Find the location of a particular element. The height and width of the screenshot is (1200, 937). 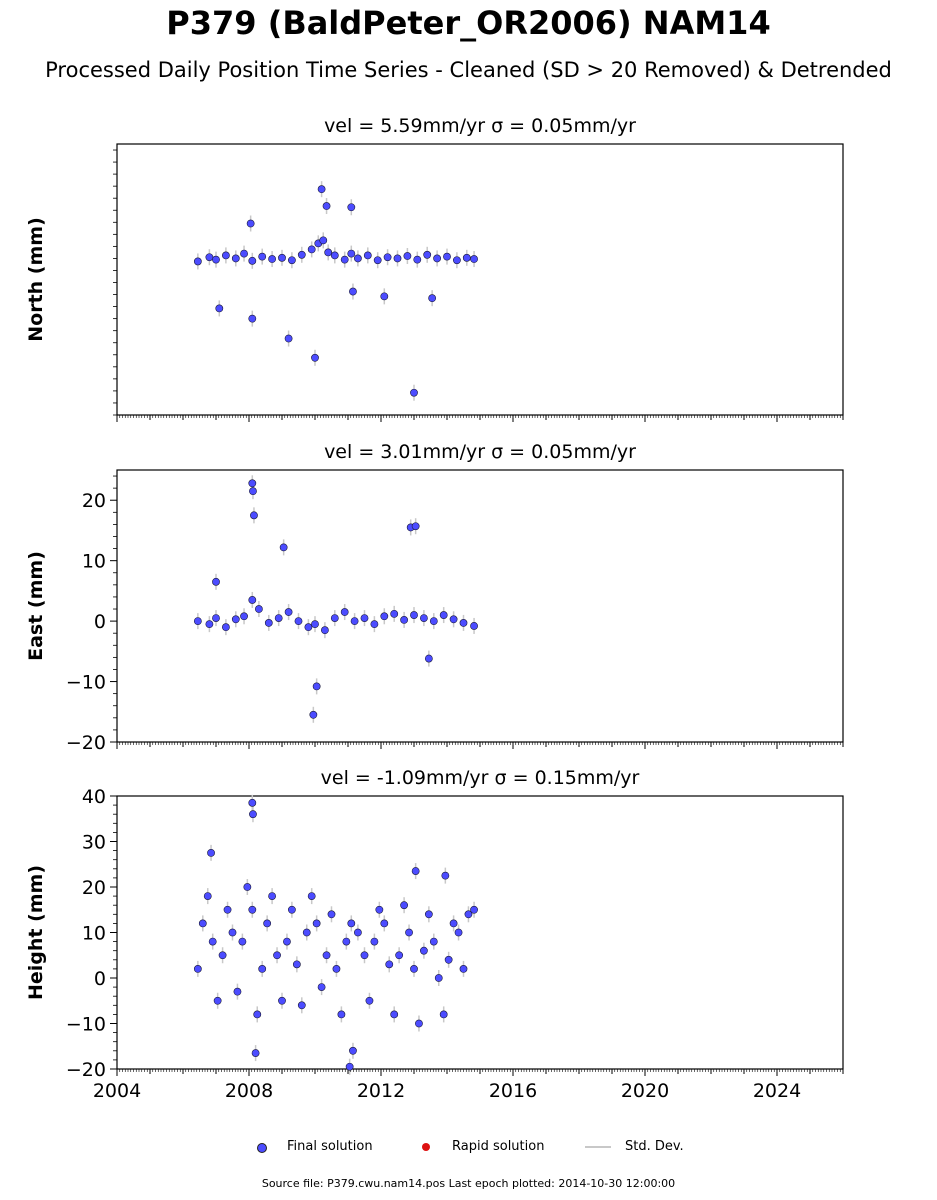

panel-title: vel = 5.59mm/yr σ = 0.05mm/yr is located at coordinates (480, 126).